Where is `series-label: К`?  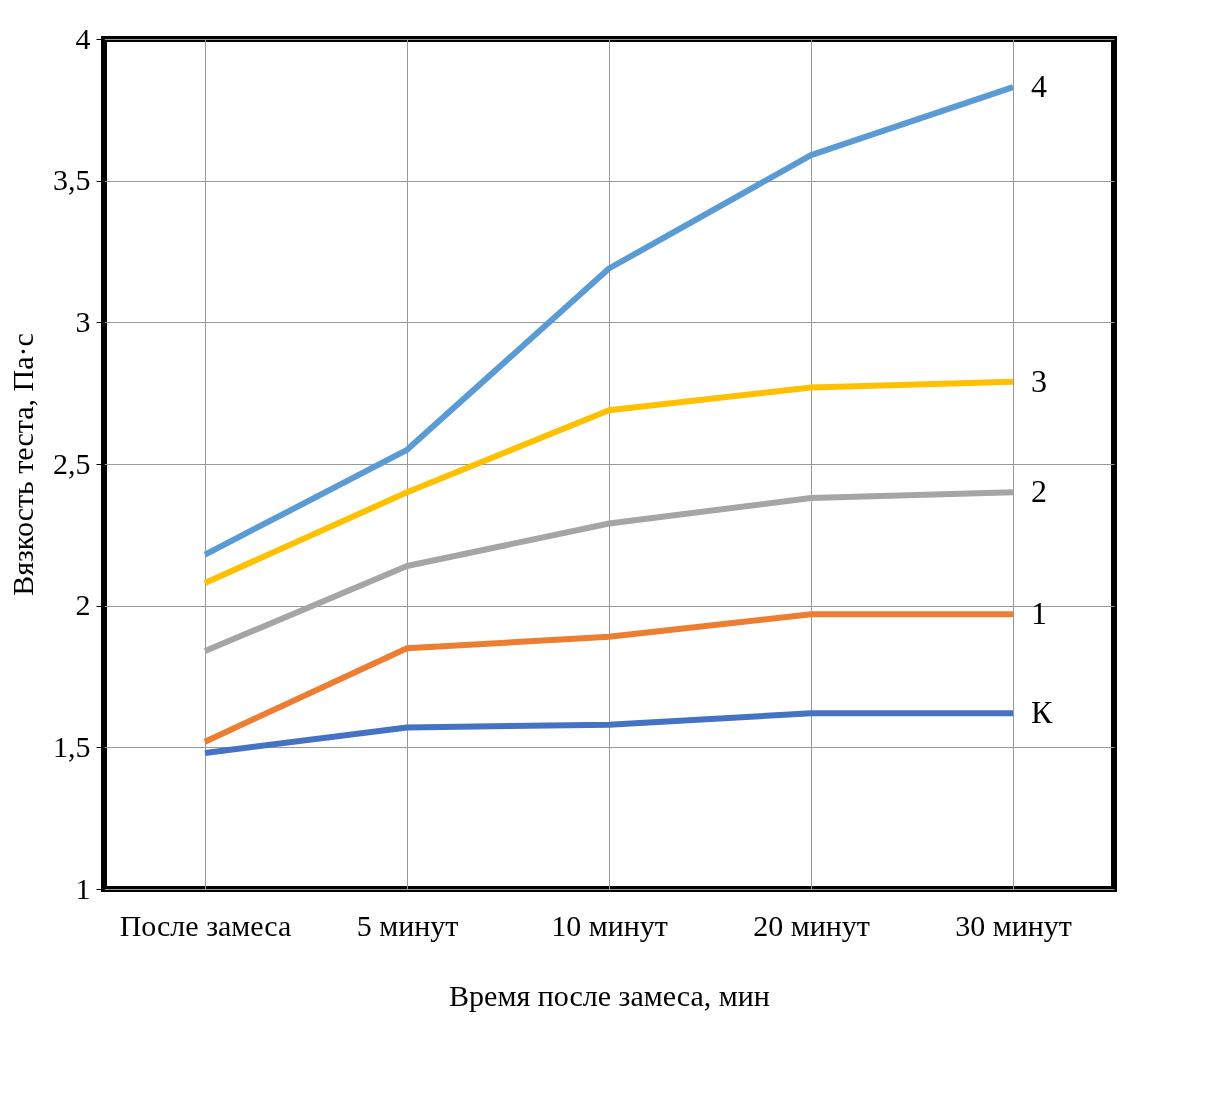
series-label: К is located at coordinates (1042, 712).